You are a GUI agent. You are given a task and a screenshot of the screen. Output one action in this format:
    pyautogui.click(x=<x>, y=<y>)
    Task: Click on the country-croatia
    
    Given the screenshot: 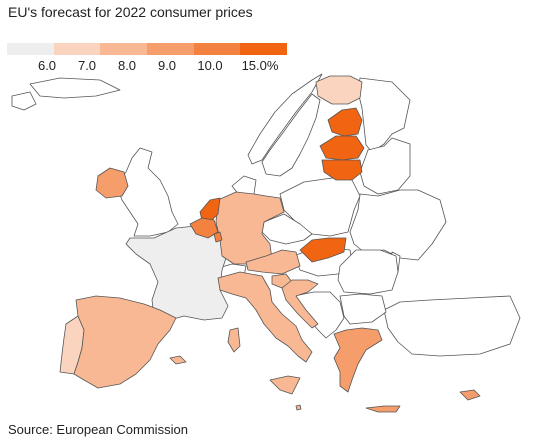 What is the action you would take?
    pyautogui.click(x=300, y=304)
    